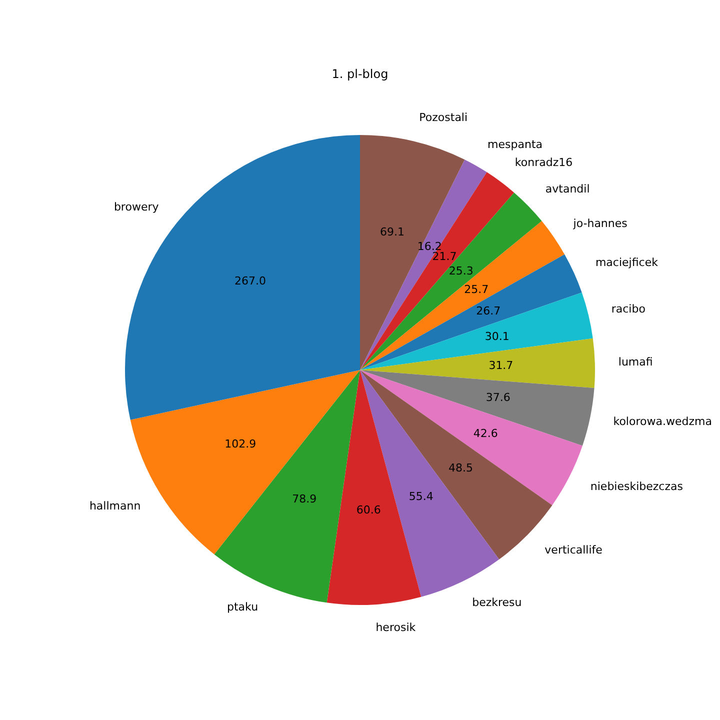  What do you see at coordinates (567, 189) in the screenshot?
I see `slice-label: avtandil` at bounding box center [567, 189].